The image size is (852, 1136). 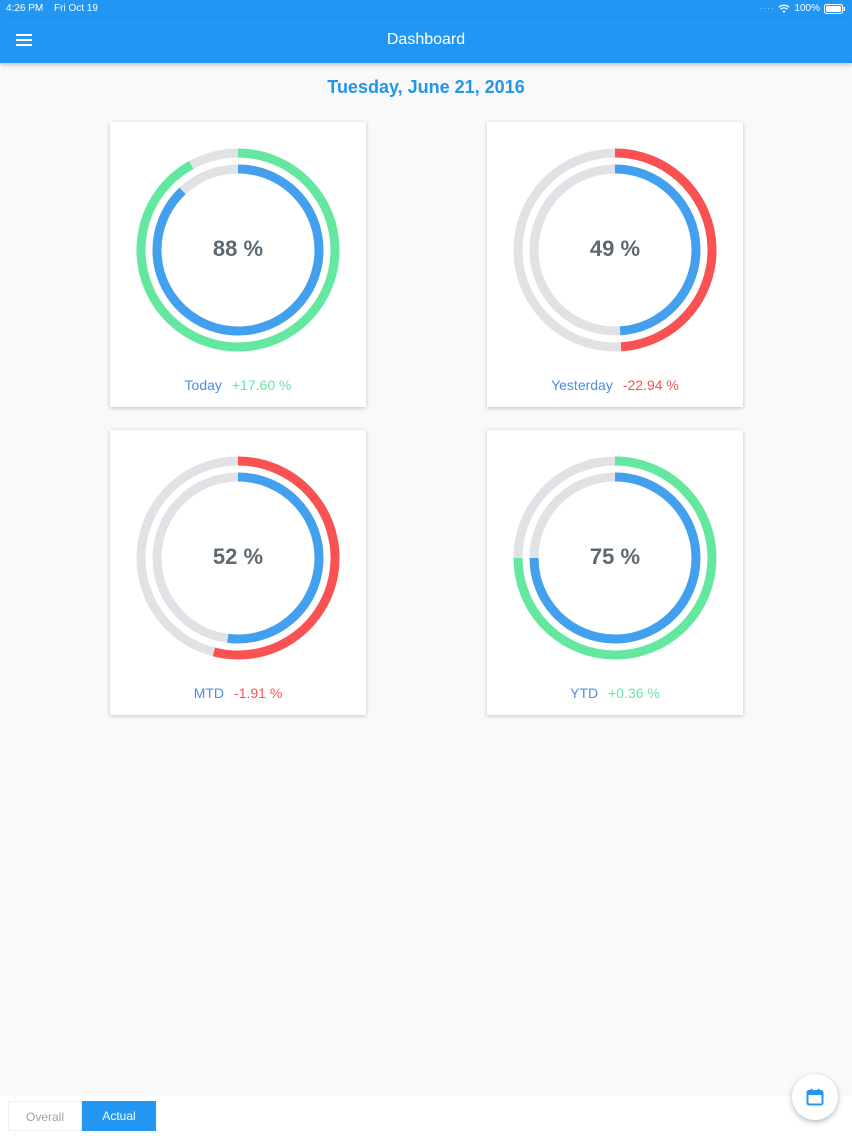 What do you see at coordinates (426, 87) in the screenshot?
I see `date-label: Tuesday, June 21, 2016` at bounding box center [426, 87].